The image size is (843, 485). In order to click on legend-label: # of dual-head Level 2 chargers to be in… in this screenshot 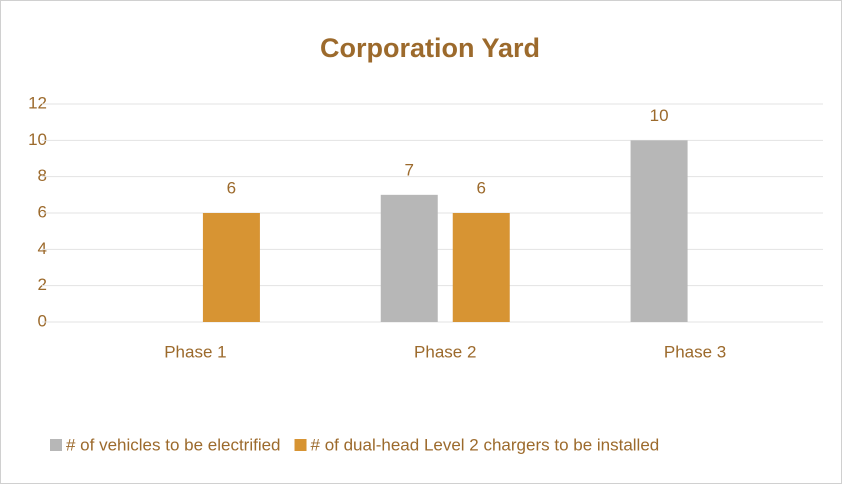, I will do `click(485, 444)`.